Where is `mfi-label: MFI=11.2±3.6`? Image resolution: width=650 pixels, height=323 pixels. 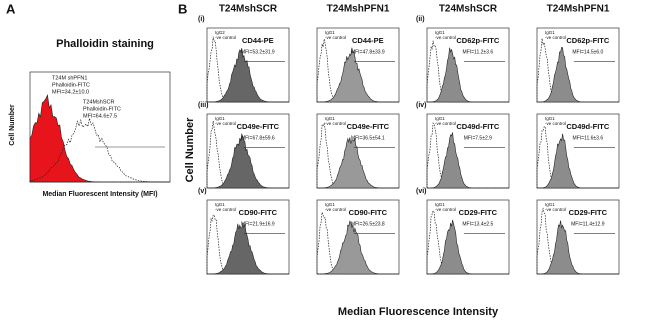 mfi-label: MFI=11.2±3.6 is located at coordinates (478, 52).